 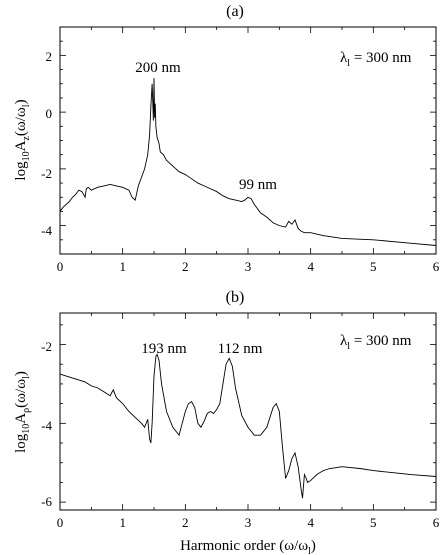 I want to click on y-label-sub: ρ, so click(x=26, y=410).